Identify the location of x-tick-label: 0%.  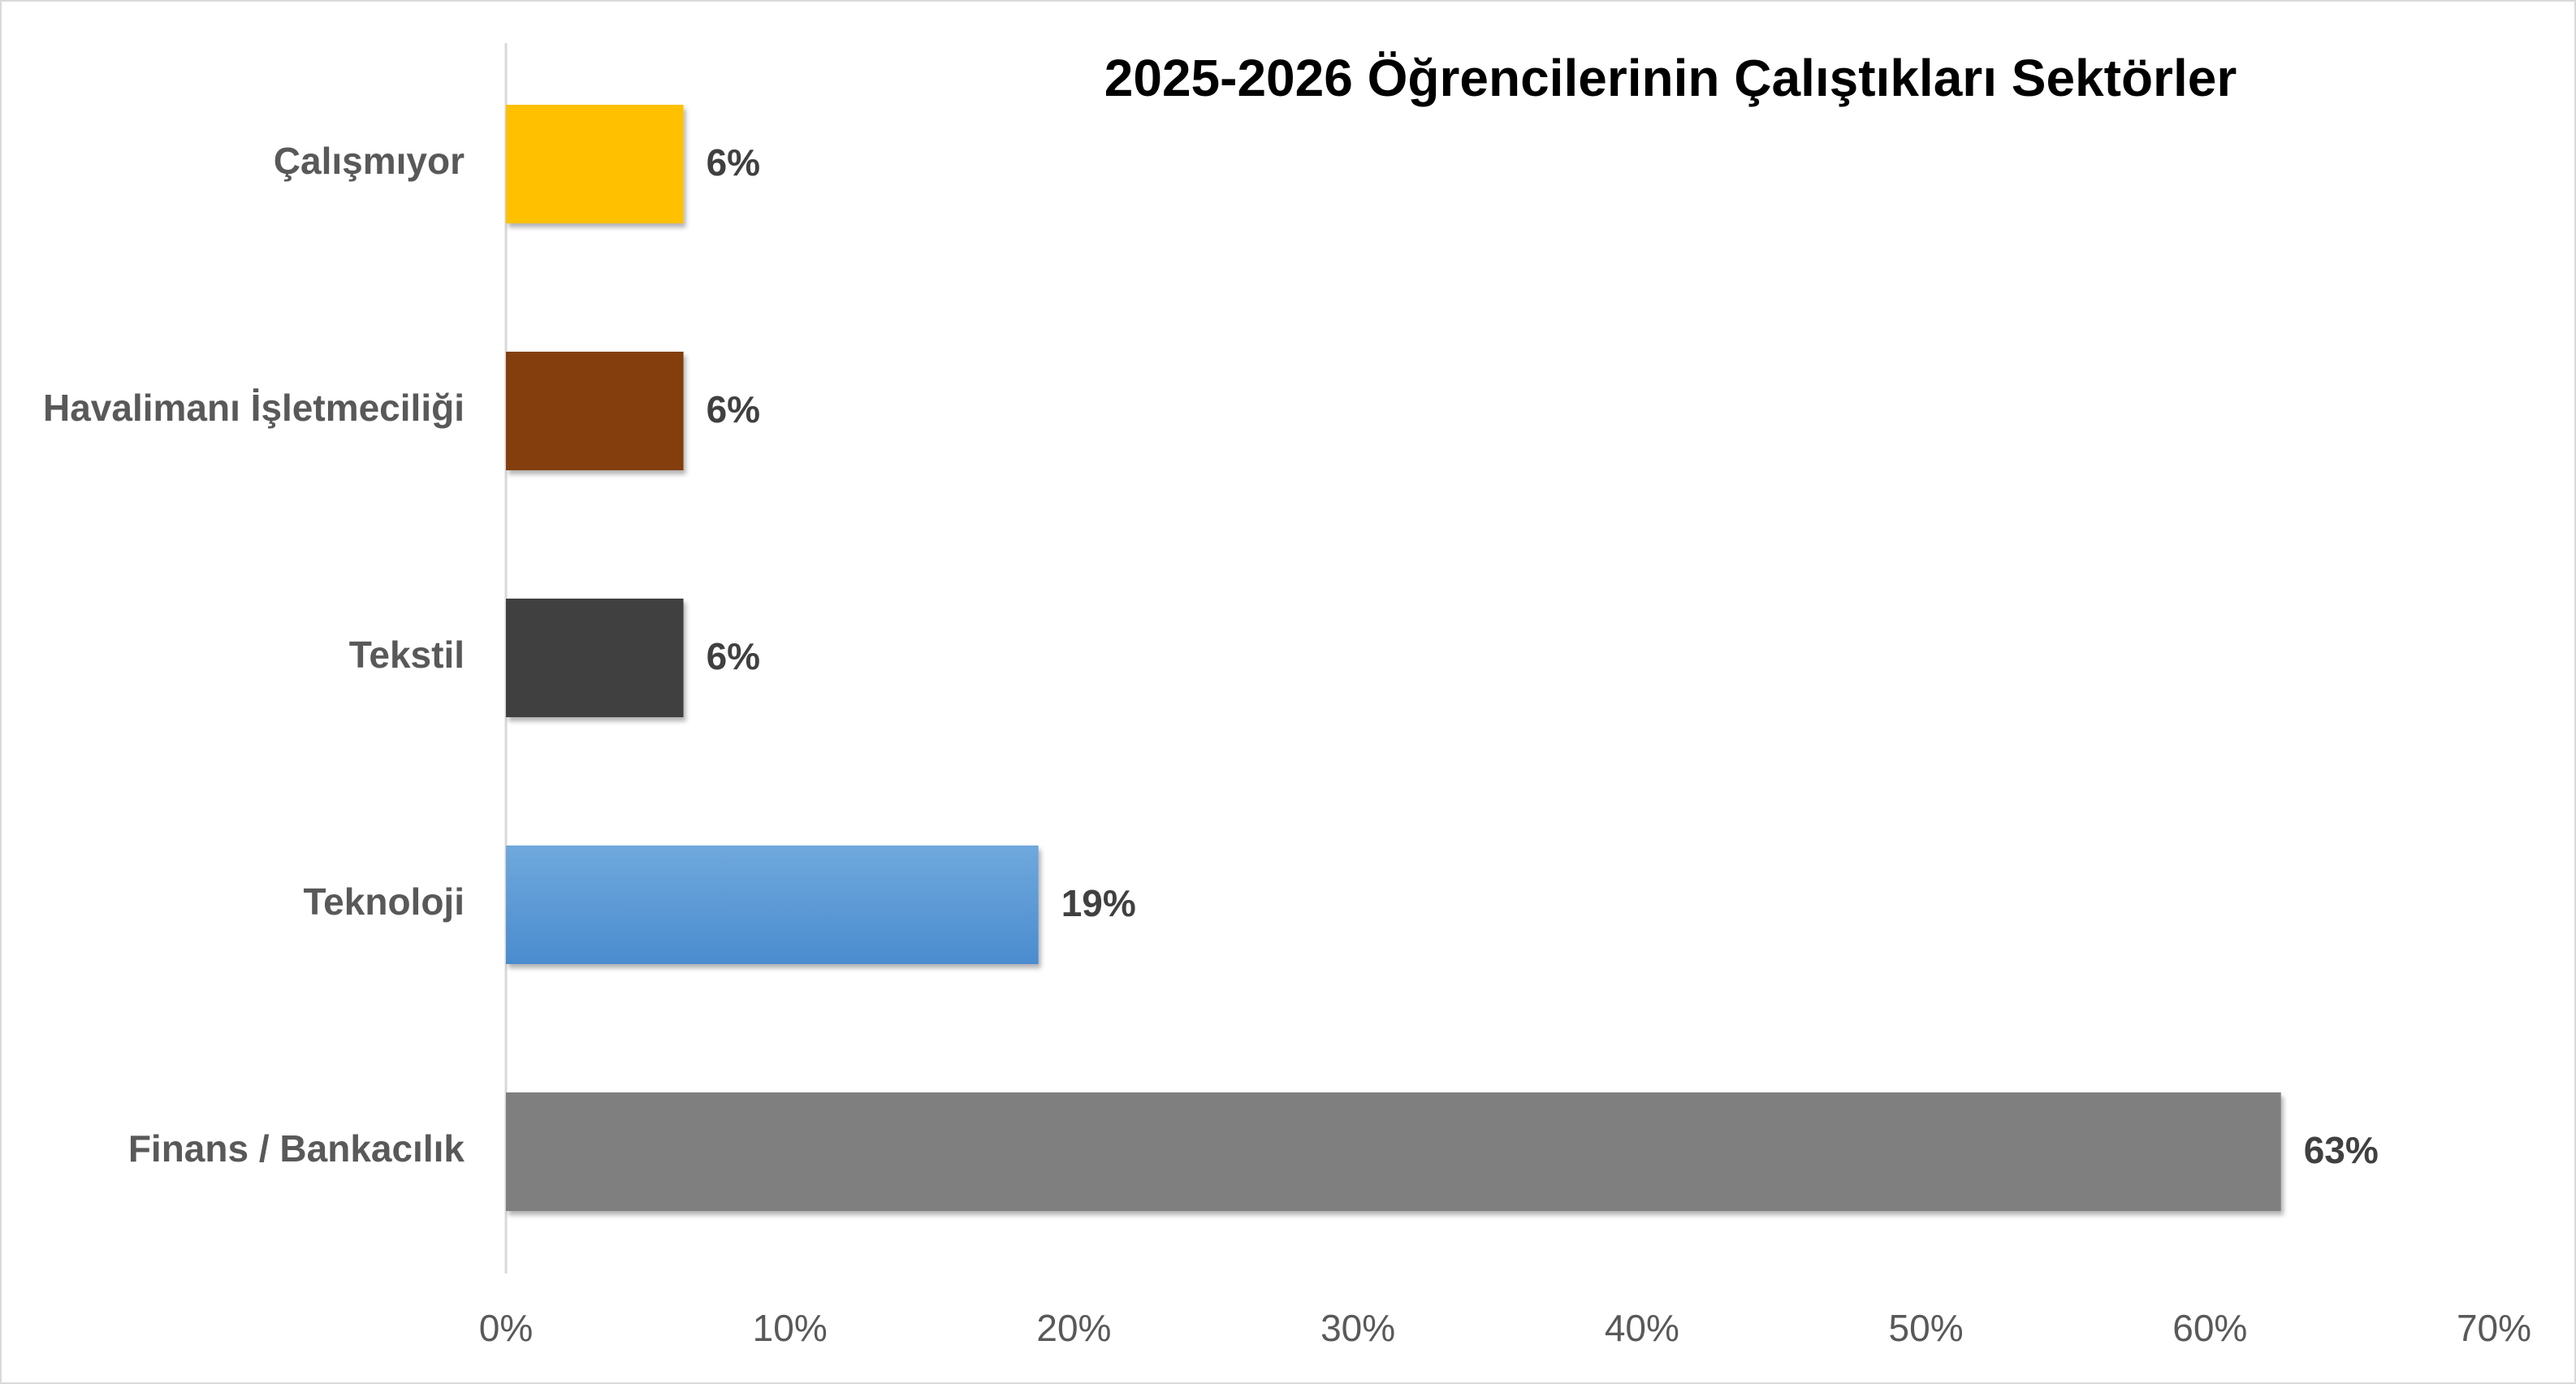
(506, 1328).